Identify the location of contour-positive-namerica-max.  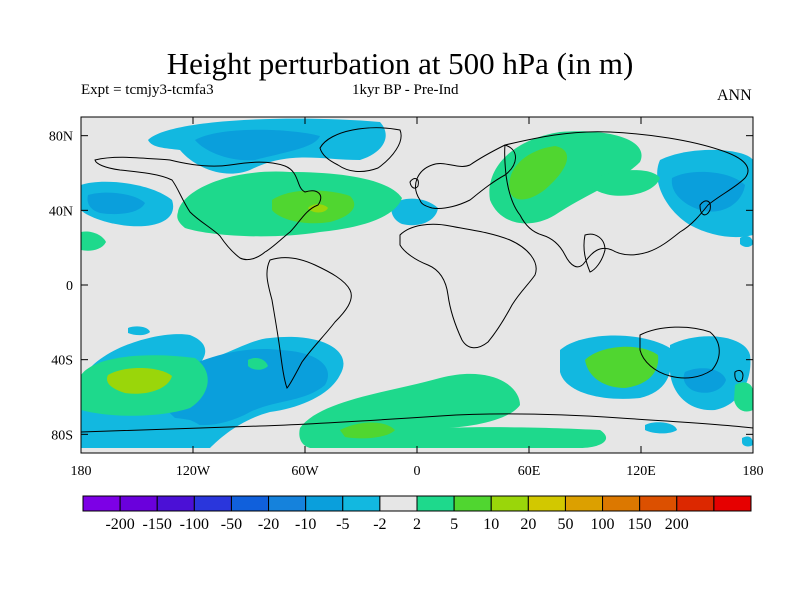
(318, 208).